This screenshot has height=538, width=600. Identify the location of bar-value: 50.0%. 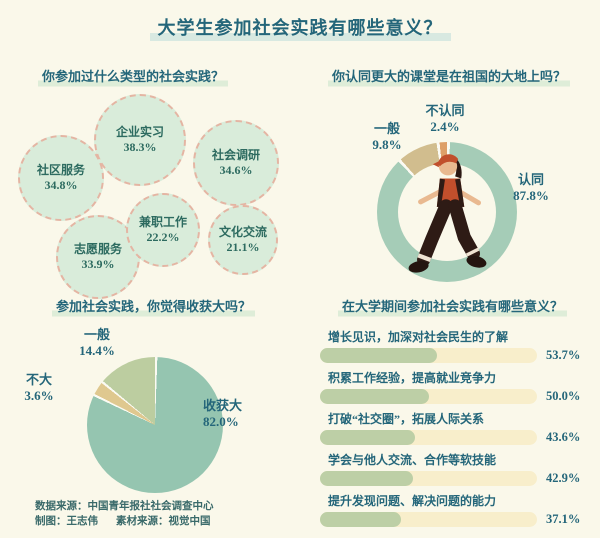
(563, 396).